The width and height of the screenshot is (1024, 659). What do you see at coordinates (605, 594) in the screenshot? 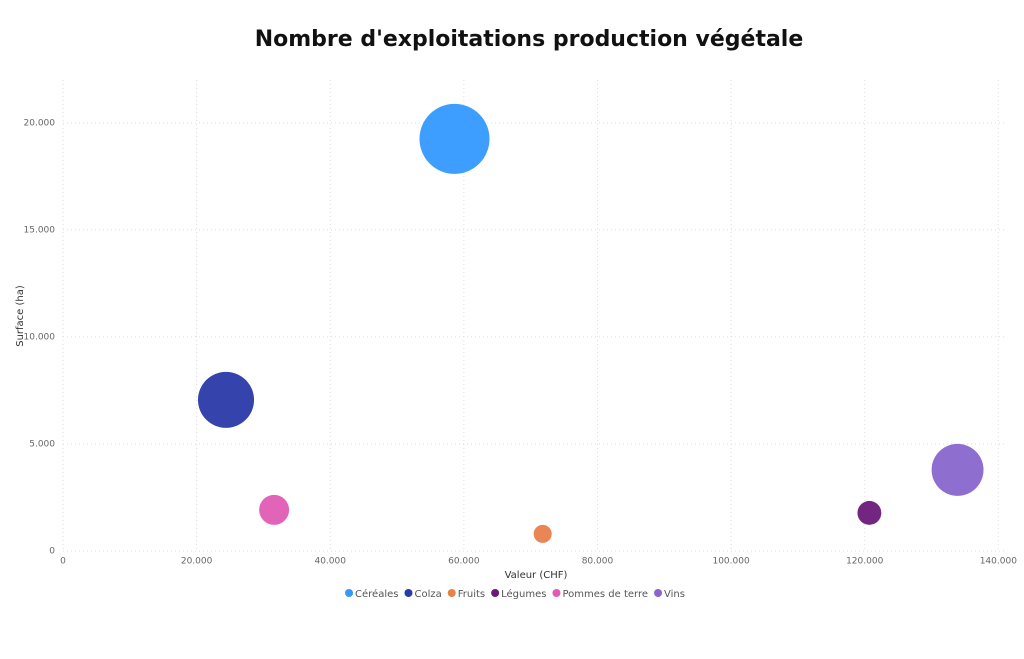
I see `legend-label: Pommes de terre` at bounding box center [605, 594].